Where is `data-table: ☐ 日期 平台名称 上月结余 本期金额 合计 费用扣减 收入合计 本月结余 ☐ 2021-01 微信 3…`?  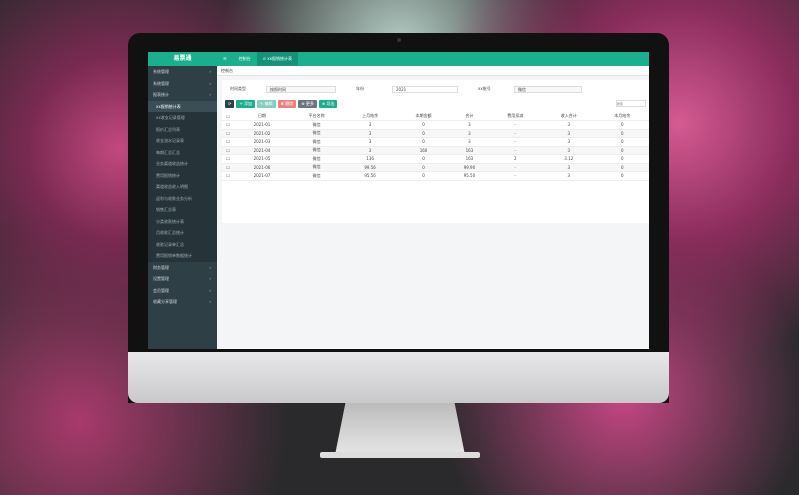
data-table: ☐ 日期 平台名称 上月结余 本期金额 合计 费用扣减 收入合计 本月结余 ☐ 2021-01 微信 3… is located at coordinates (435, 146).